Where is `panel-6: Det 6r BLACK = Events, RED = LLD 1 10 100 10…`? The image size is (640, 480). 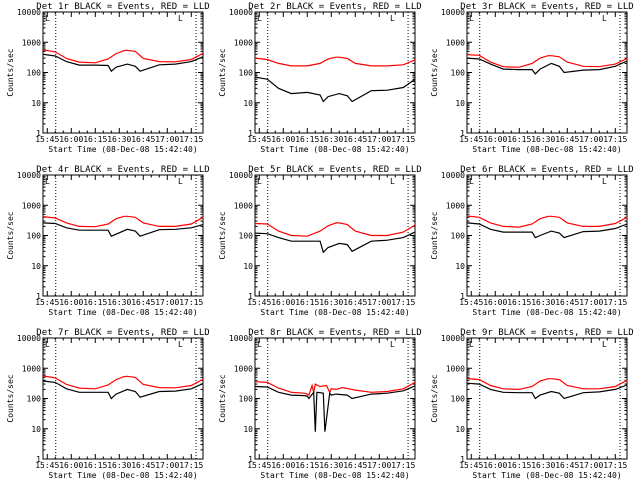 panel-6: Det 6r BLACK = Events, RED = LLD 1 10 100 10… is located at coordinates (532, 241).